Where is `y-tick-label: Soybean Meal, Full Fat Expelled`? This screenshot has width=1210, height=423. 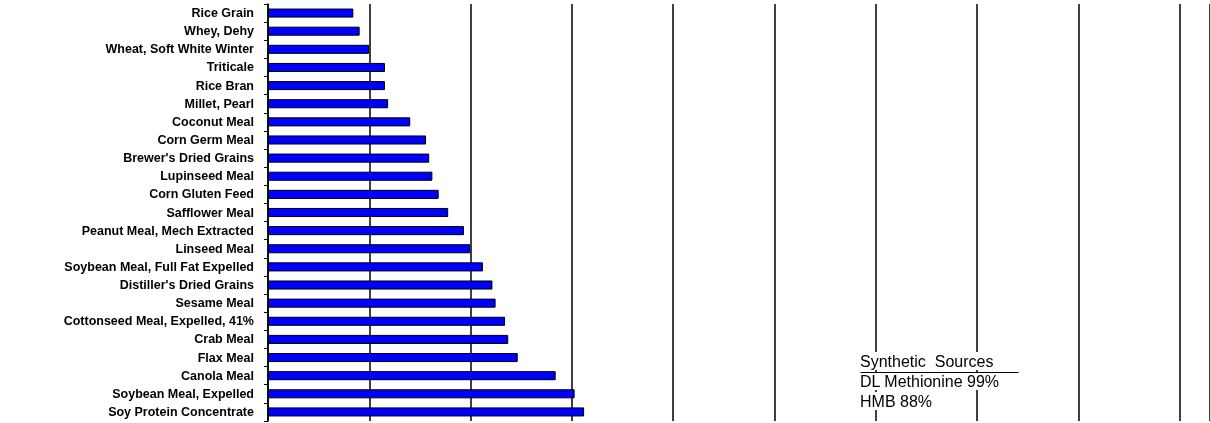
y-tick-label: Soybean Meal, Full Fat Expelled is located at coordinates (159, 266).